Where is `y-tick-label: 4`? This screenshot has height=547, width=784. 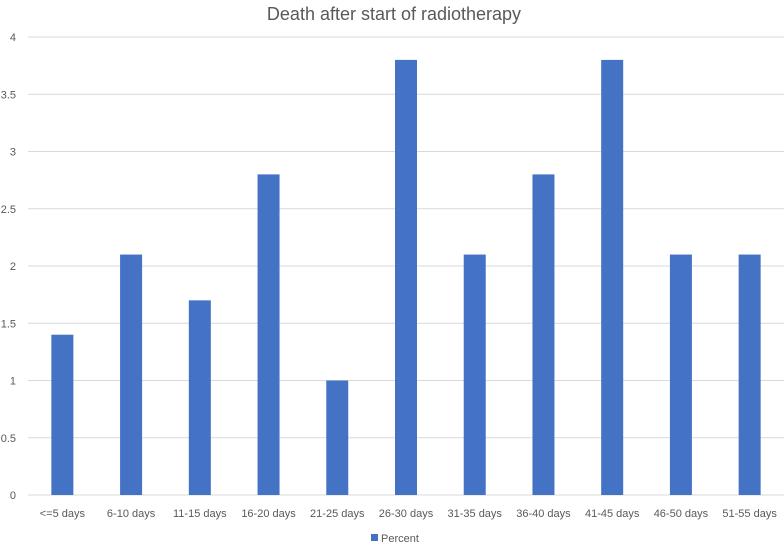 y-tick-label: 4 is located at coordinates (13, 38).